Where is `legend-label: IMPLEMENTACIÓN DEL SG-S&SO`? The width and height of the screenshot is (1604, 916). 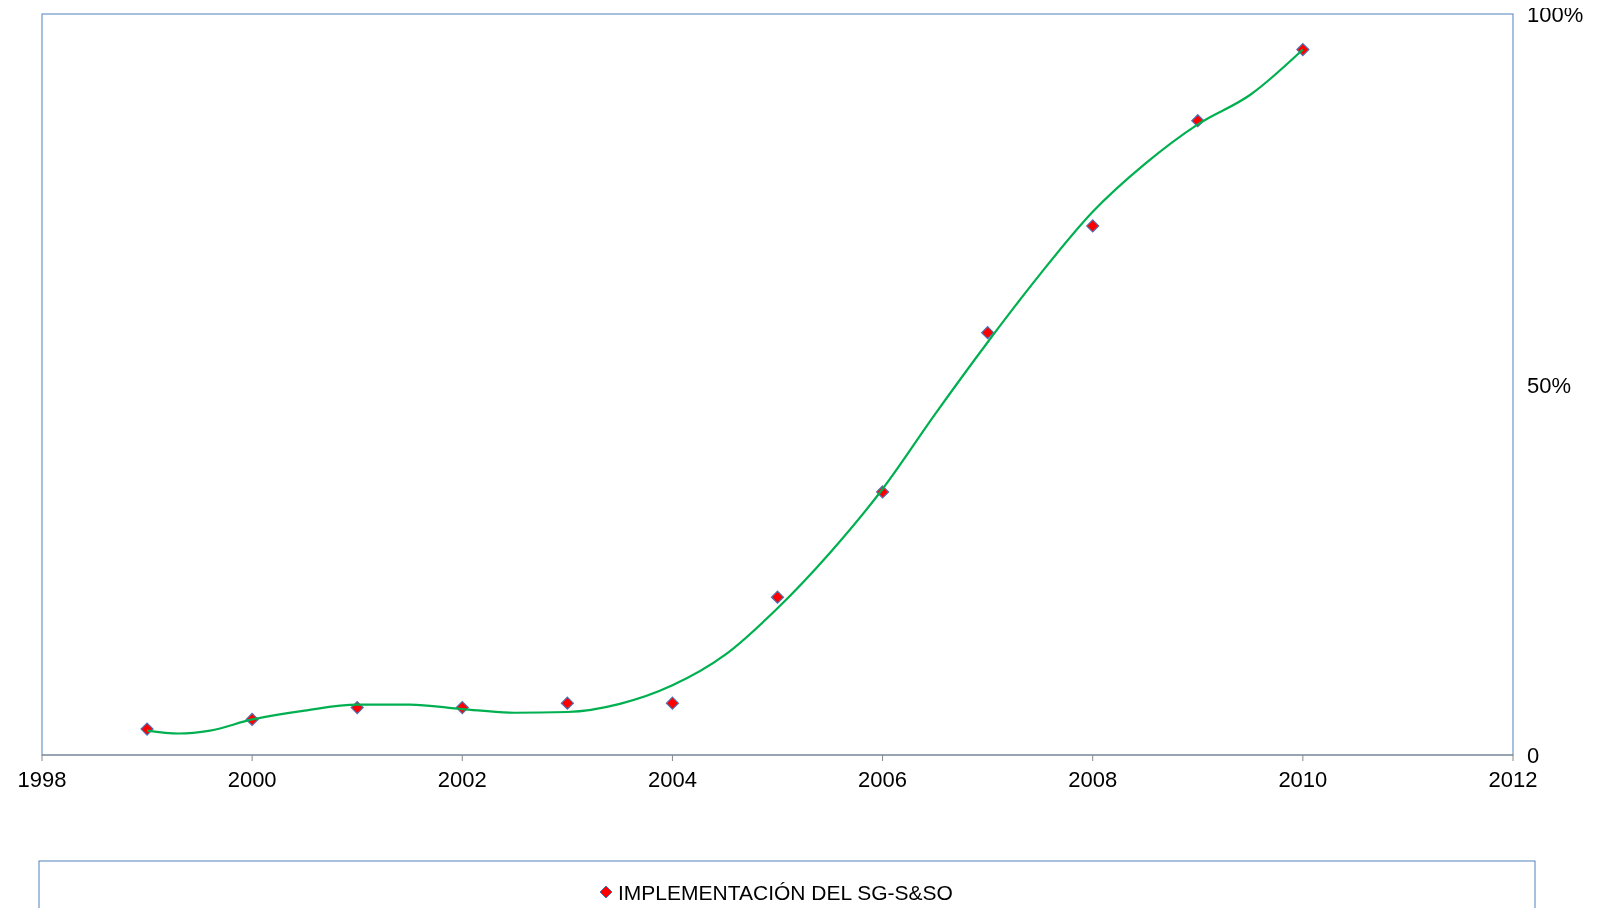 legend-label: IMPLEMENTACIÓN DEL SG-S&SO is located at coordinates (785, 892).